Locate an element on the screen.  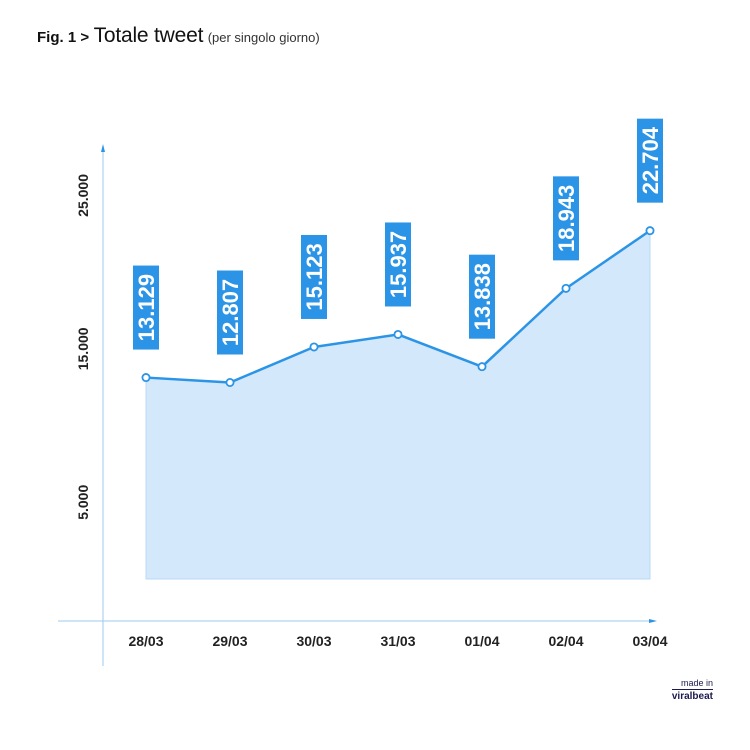
data-label: 18.943 is located at coordinates (566, 218).